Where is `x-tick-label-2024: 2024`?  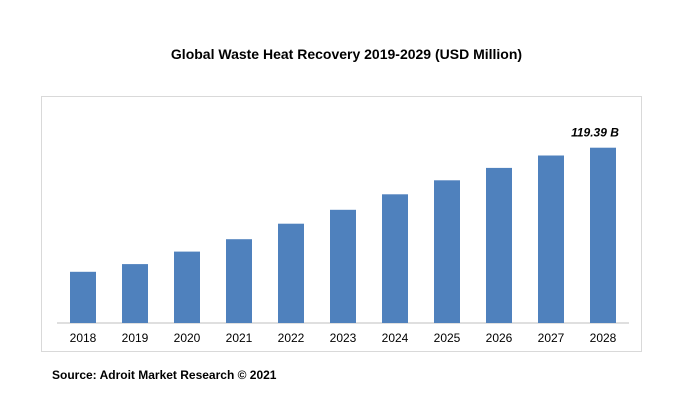
x-tick-label-2024: 2024 is located at coordinates (395, 338).